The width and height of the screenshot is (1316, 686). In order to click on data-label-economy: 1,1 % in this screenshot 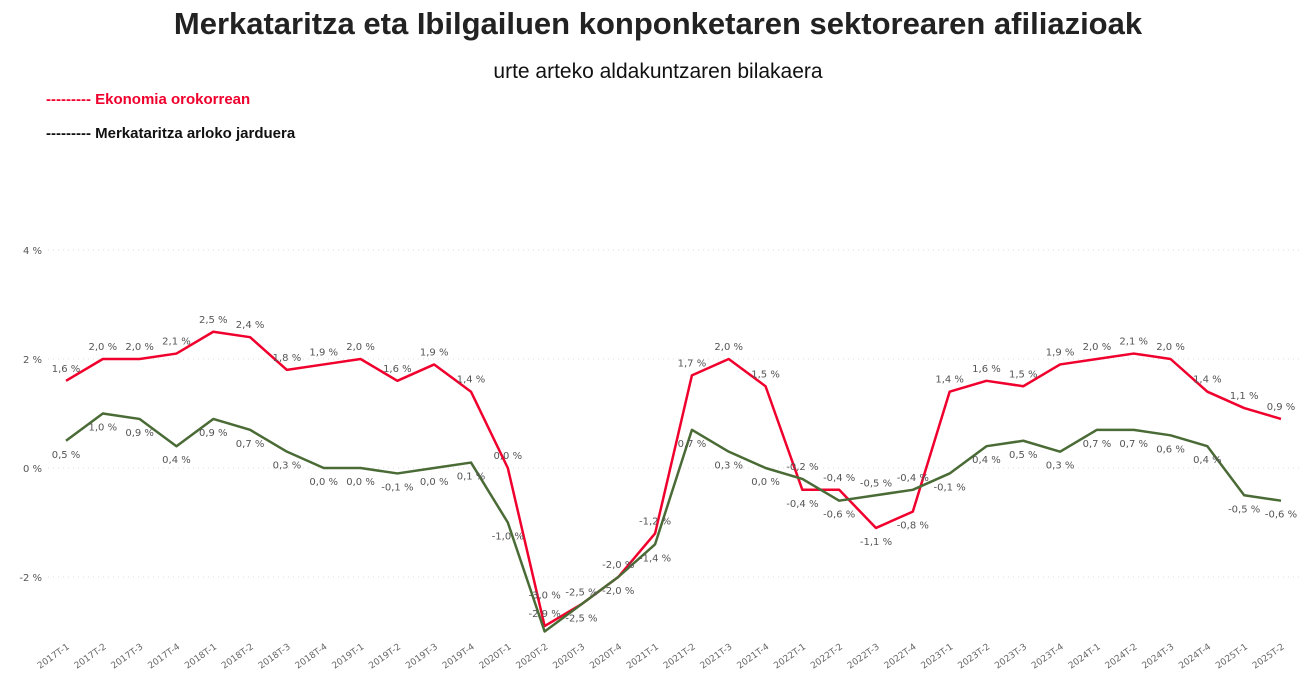, I will do `click(1244, 396)`.